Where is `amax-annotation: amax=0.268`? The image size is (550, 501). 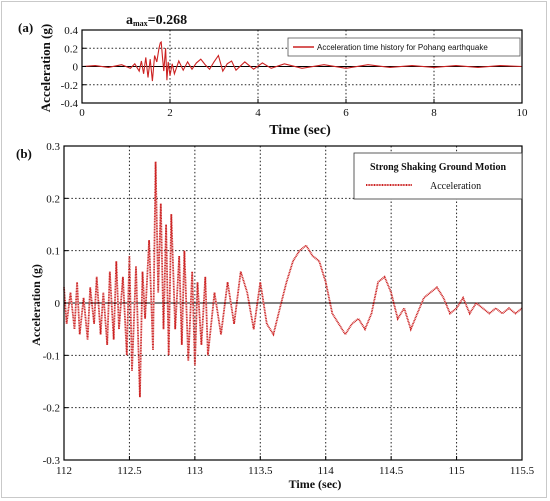 amax-annotation: amax=0.268 is located at coordinates (156, 20).